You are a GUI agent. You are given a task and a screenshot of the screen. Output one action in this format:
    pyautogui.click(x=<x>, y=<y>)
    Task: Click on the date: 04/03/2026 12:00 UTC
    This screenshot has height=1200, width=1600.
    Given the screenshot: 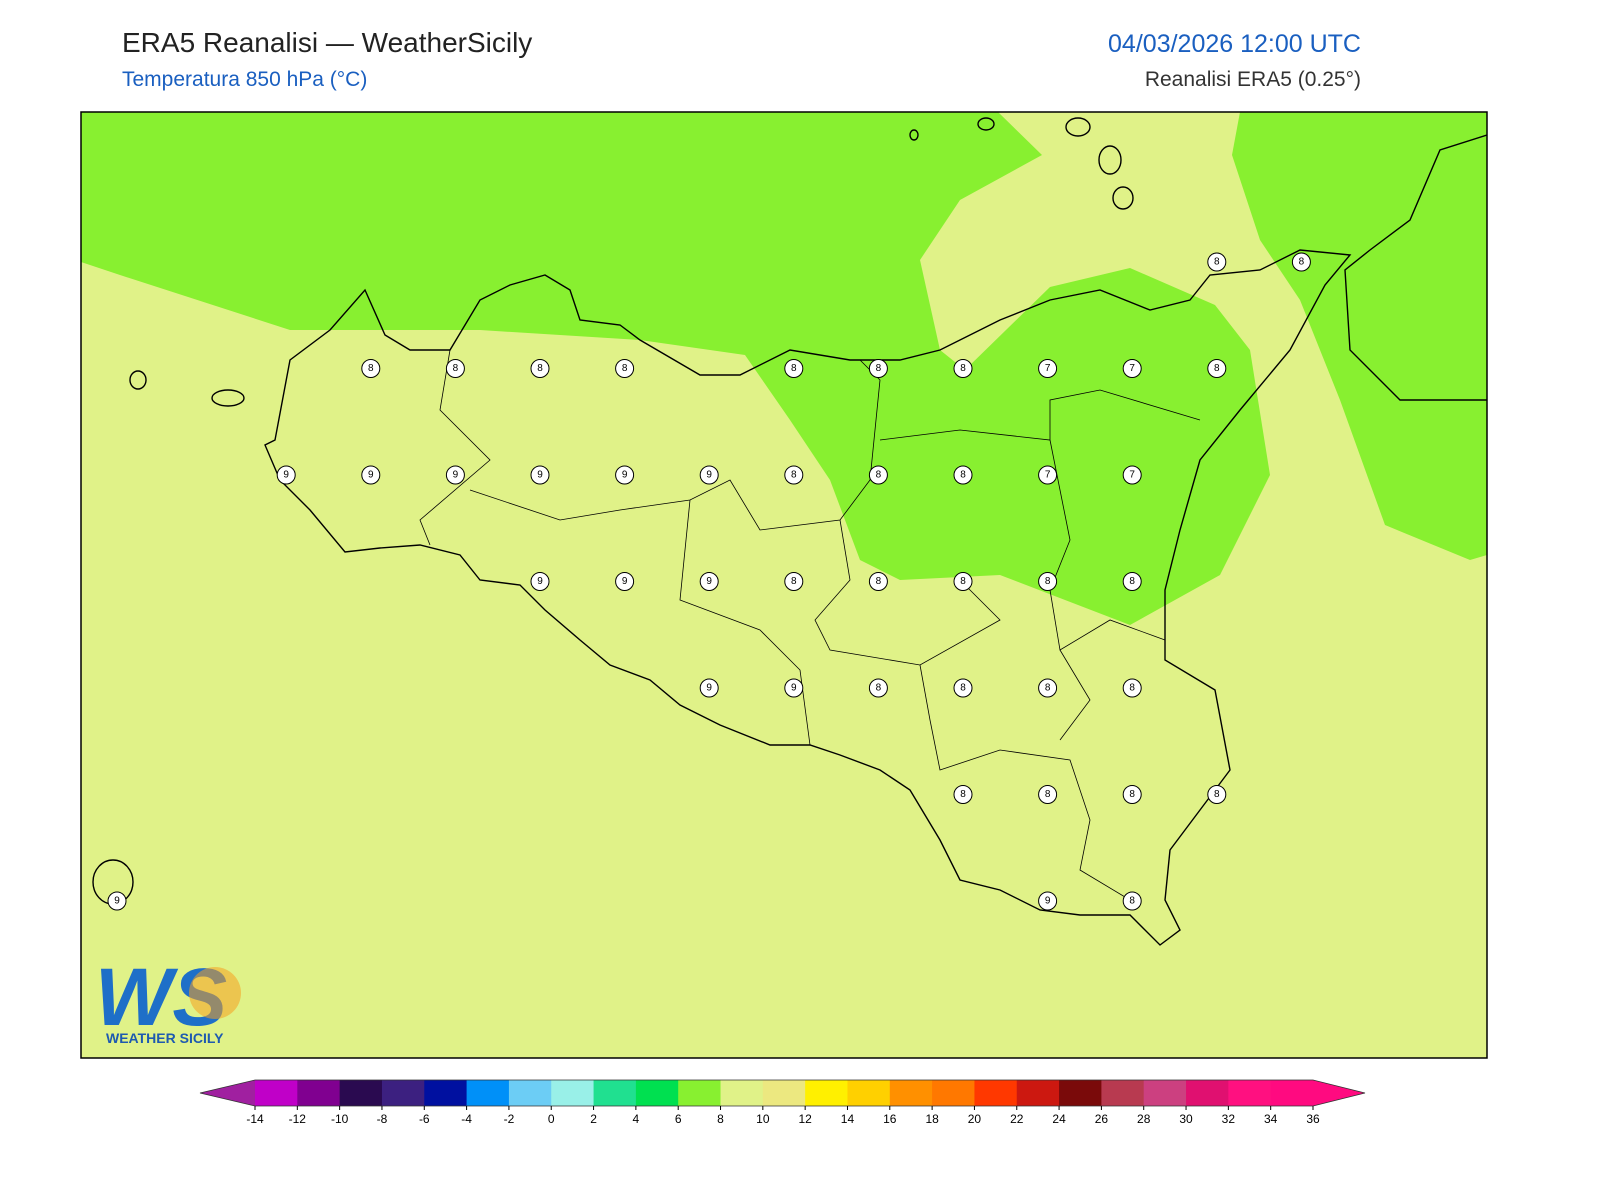 What is the action you would take?
    pyautogui.click(x=1234, y=44)
    